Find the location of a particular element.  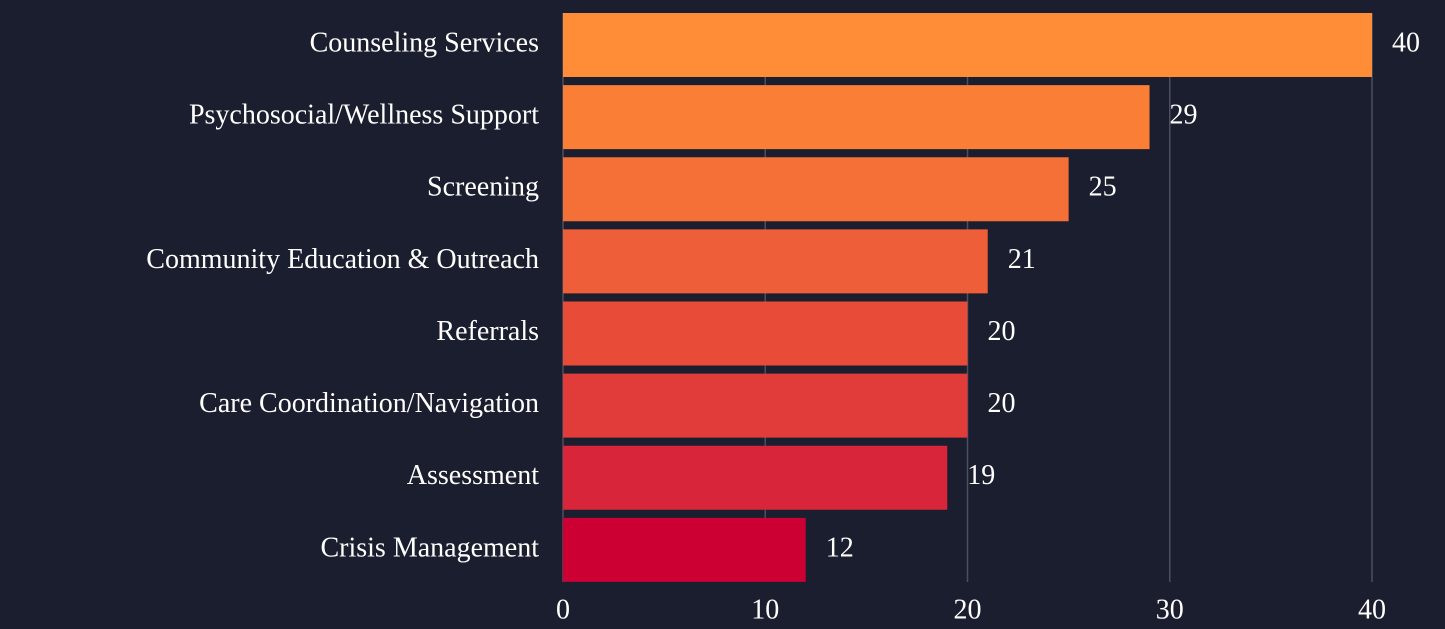

value-label: 19 is located at coordinates (981, 475).